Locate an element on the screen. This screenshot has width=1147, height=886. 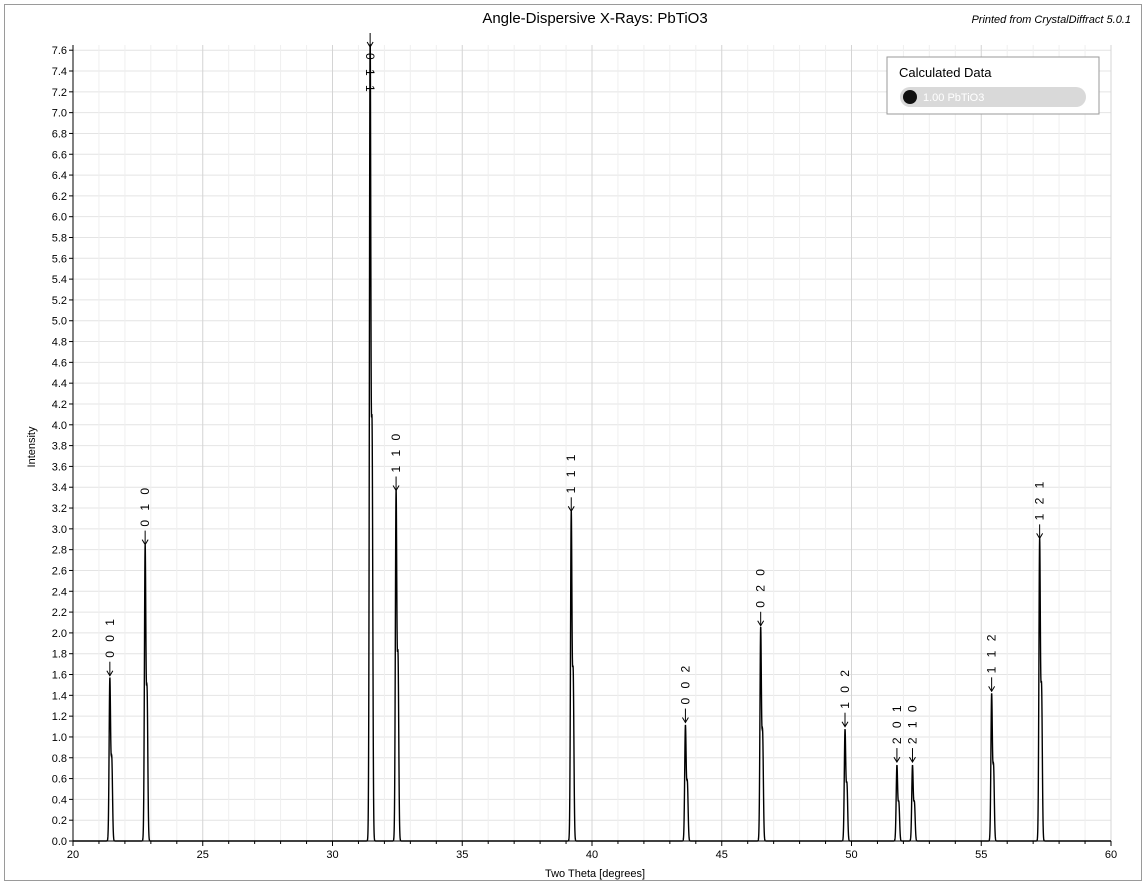
x-tick-label: 55 is located at coordinates (981, 855).